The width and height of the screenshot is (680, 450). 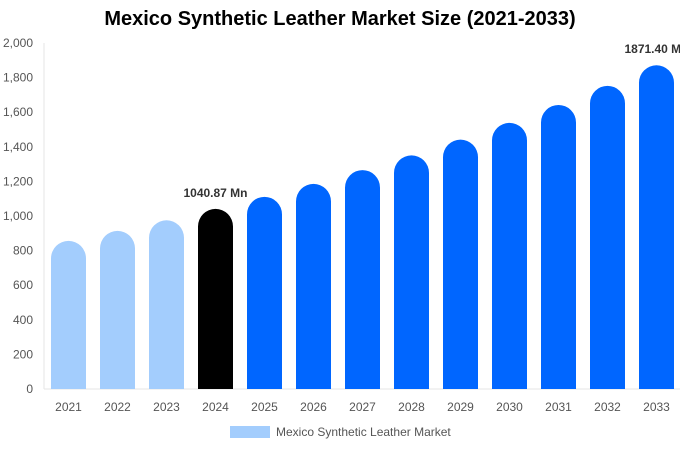 What do you see at coordinates (313, 286) in the screenshot?
I see `bar-2026` at bounding box center [313, 286].